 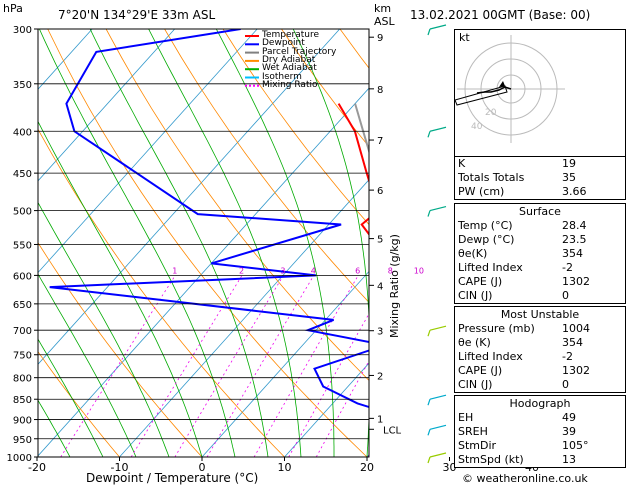 What do you see at coordinates (22, 400) in the screenshot?
I see `pressure-tick-label: 850` at bounding box center [22, 400].